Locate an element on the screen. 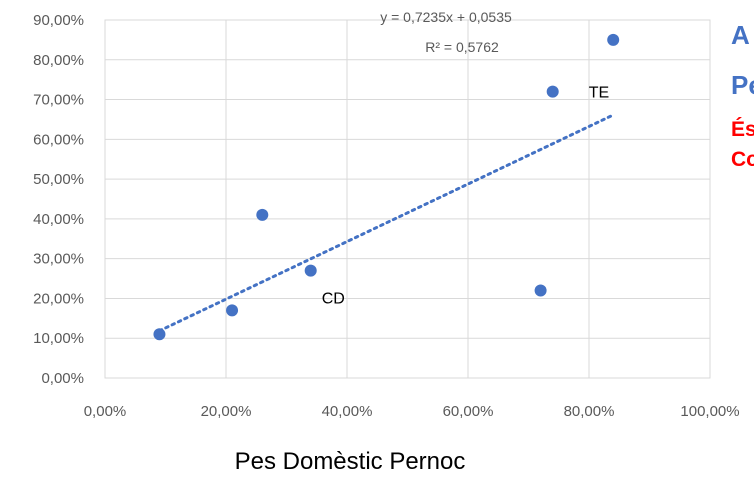 Image resolution: width=754 pixels, height=487 pixels. x-tick-label: 100,00% is located at coordinates (709, 411).